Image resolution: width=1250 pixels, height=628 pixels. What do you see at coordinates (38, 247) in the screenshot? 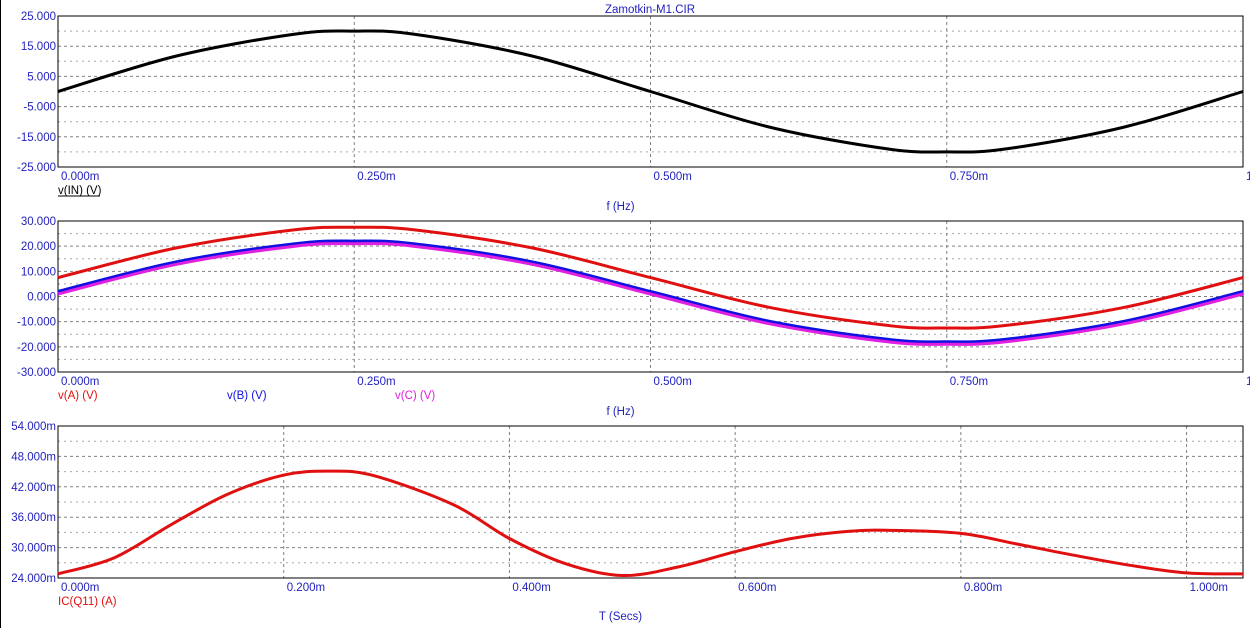
I see `y-tick-label: 20.000` at bounding box center [38, 247].